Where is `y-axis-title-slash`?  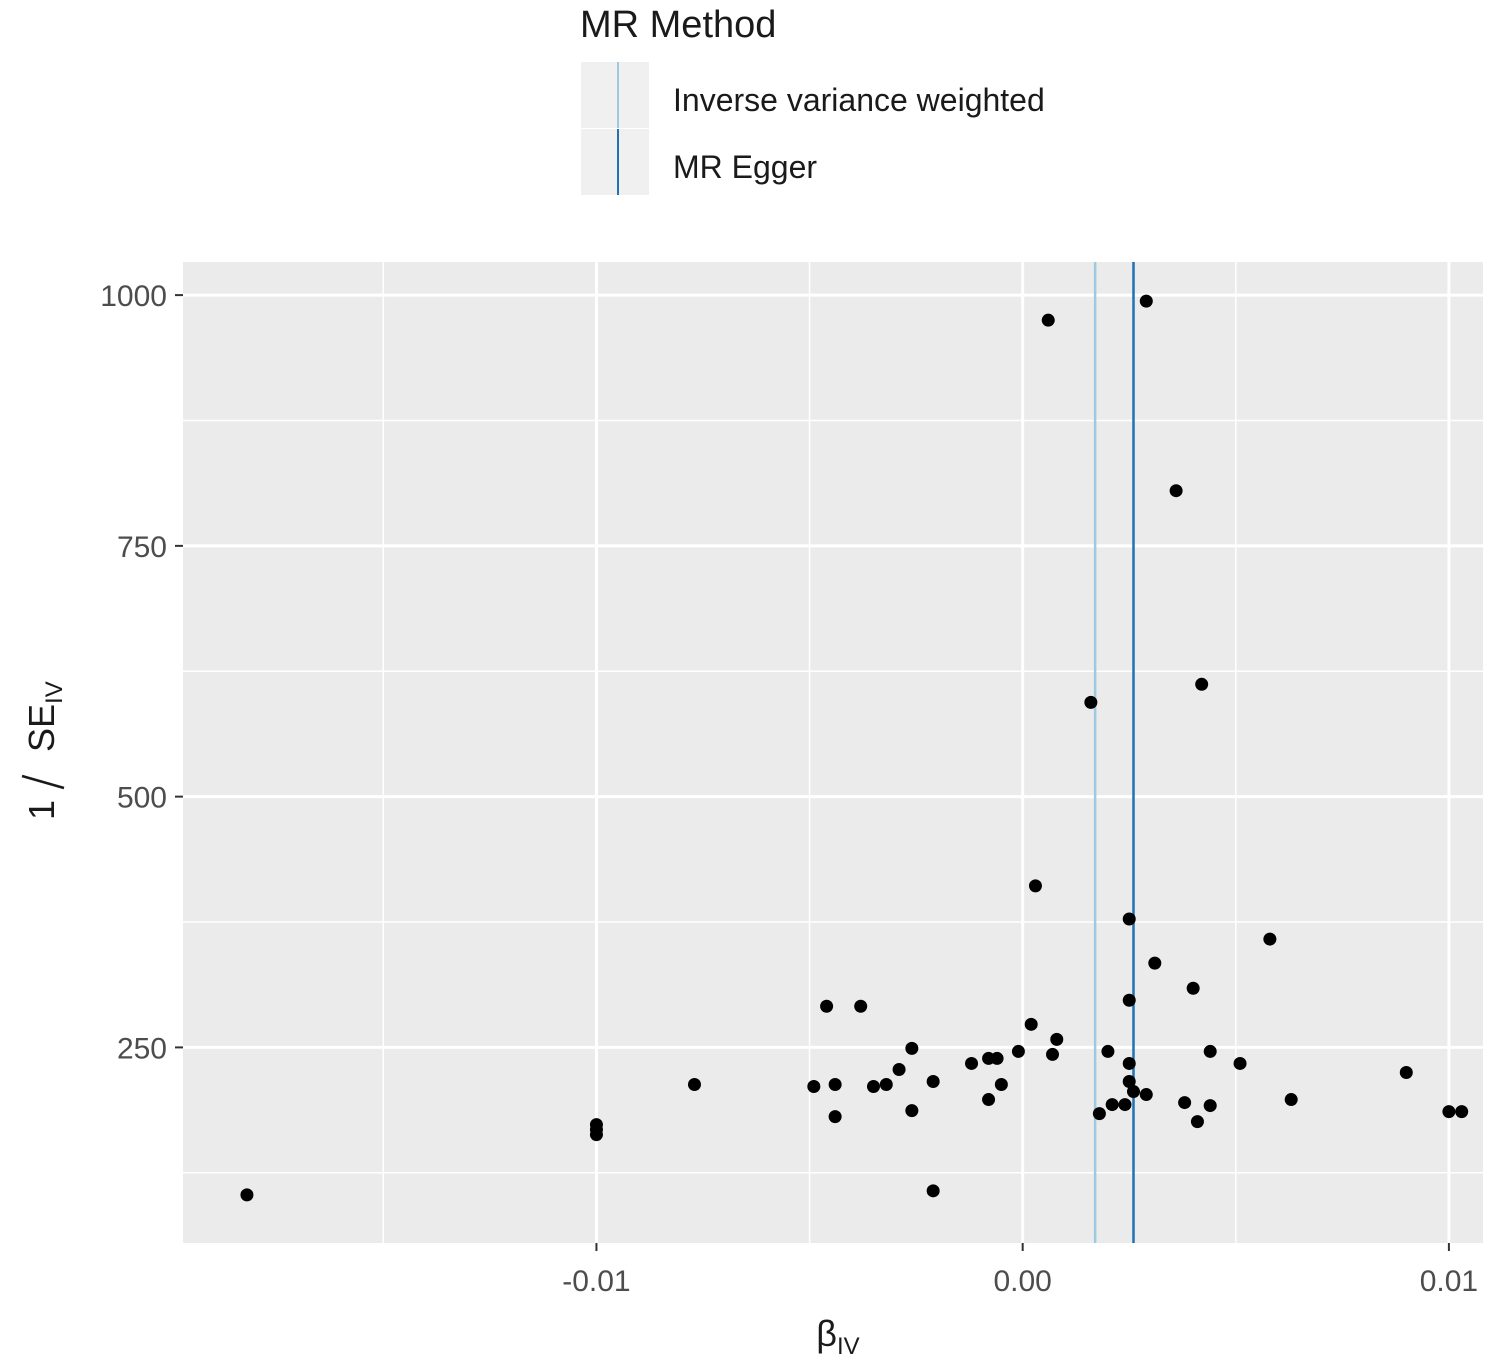
y-axis-title-slash is located at coordinates (43, 782).